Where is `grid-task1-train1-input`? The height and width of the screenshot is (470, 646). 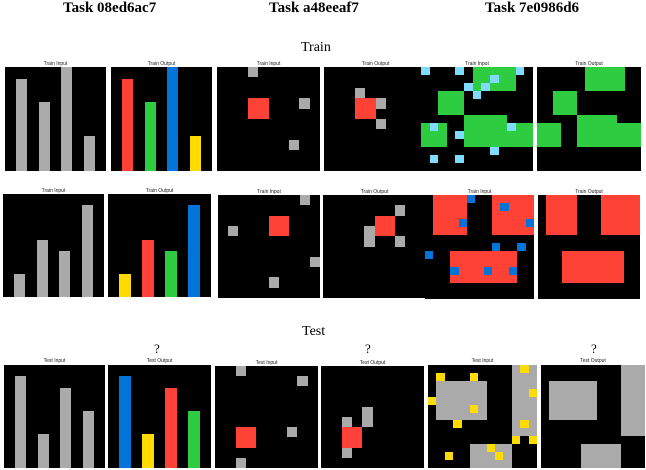 grid-task1-train1-input is located at coordinates (55, 119).